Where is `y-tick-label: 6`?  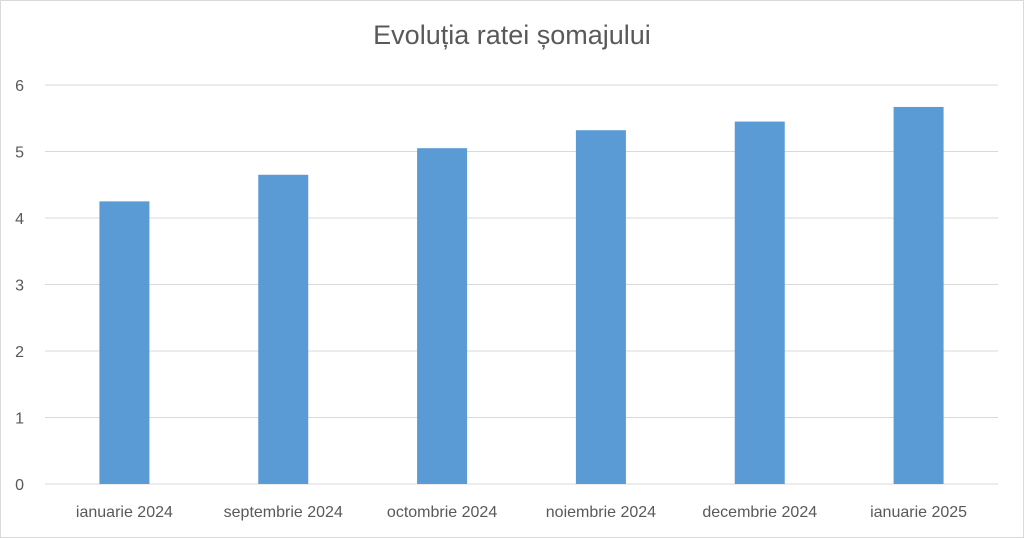 y-tick-label: 6 is located at coordinates (19, 86).